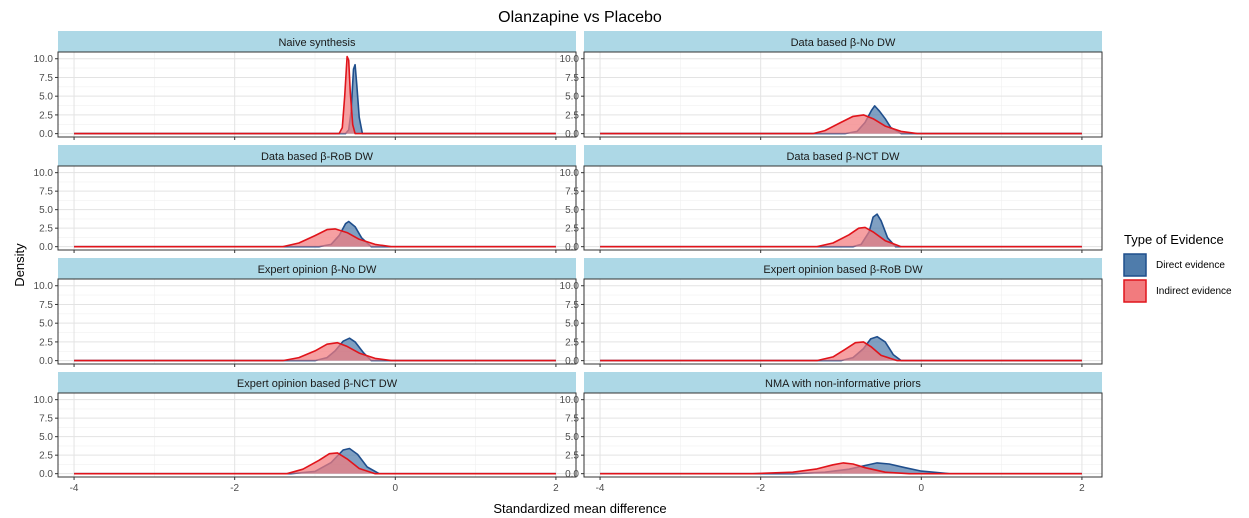 The image size is (1249, 518). What do you see at coordinates (580, 17) in the screenshot?
I see `chart-title: Olanzapine vs Placebo` at bounding box center [580, 17].